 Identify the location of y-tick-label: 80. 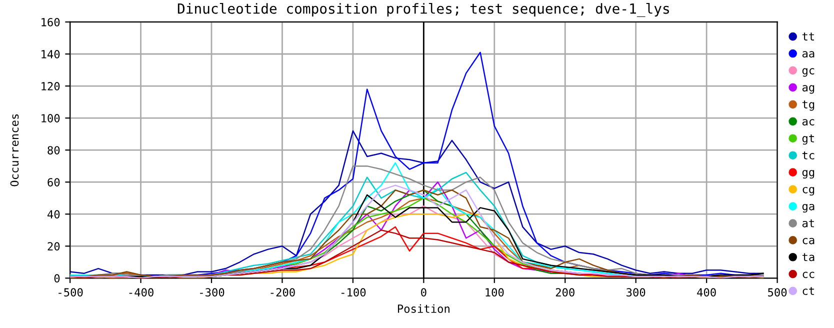
(54, 150).